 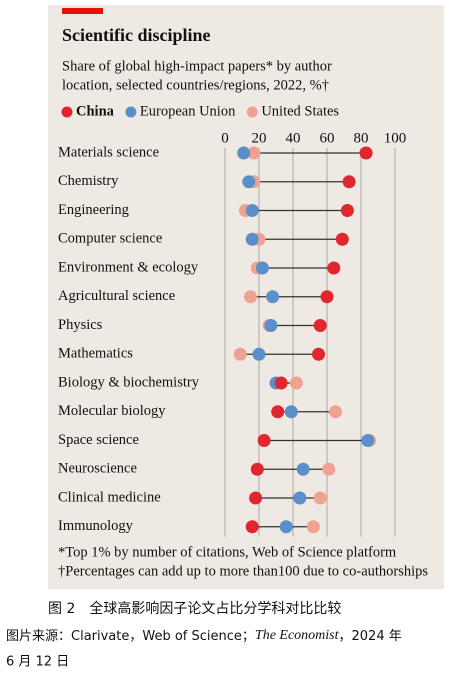 What do you see at coordinates (95, 111) in the screenshot?
I see `legend-label: China` at bounding box center [95, 111].